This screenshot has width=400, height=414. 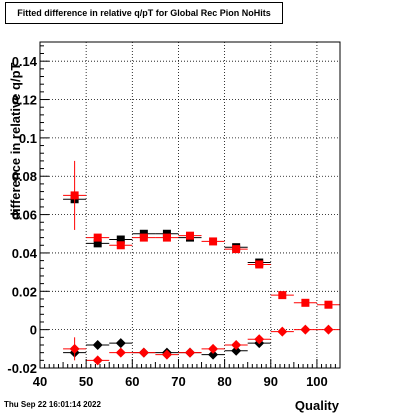 I want to click on x-tick-label: 40, so click(x=40, y=381).